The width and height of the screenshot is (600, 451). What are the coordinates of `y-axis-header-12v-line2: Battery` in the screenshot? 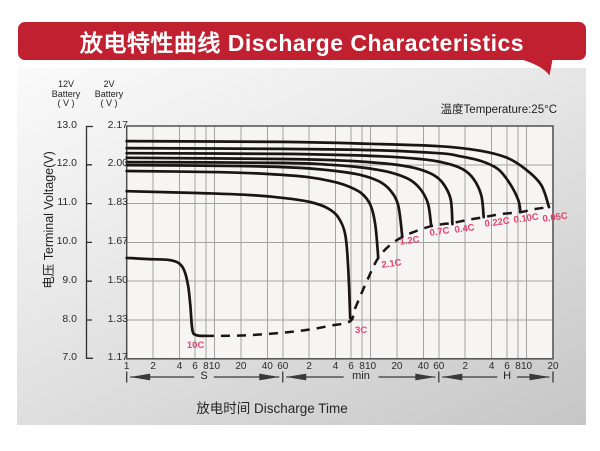 It's located at (66, 93).